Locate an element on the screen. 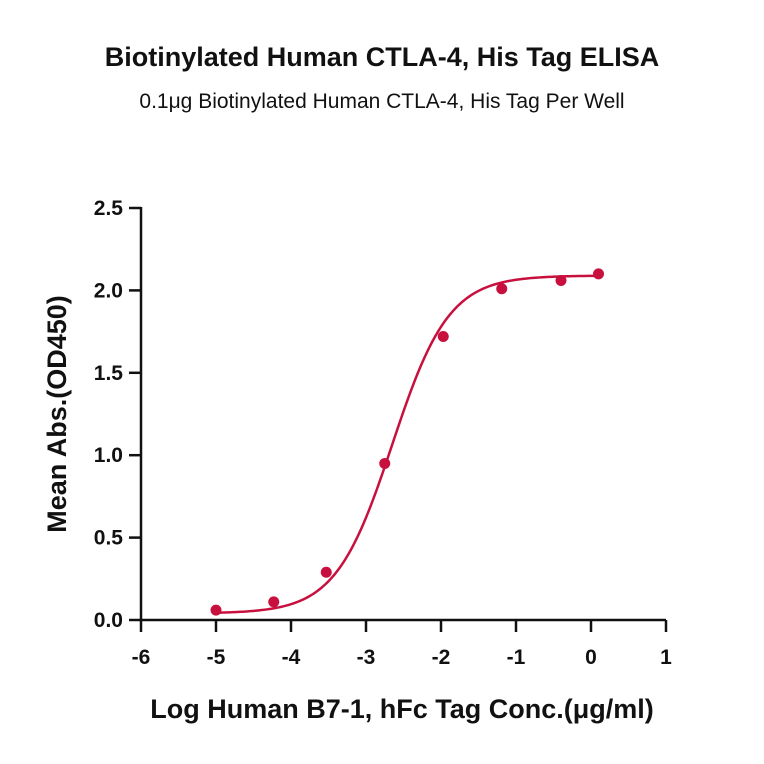 The height and width of the screenshot is (764, 764). chart-title: Biotinylated Human CTLA-4, His Tag ELISA is located at coordinates (382, 57).